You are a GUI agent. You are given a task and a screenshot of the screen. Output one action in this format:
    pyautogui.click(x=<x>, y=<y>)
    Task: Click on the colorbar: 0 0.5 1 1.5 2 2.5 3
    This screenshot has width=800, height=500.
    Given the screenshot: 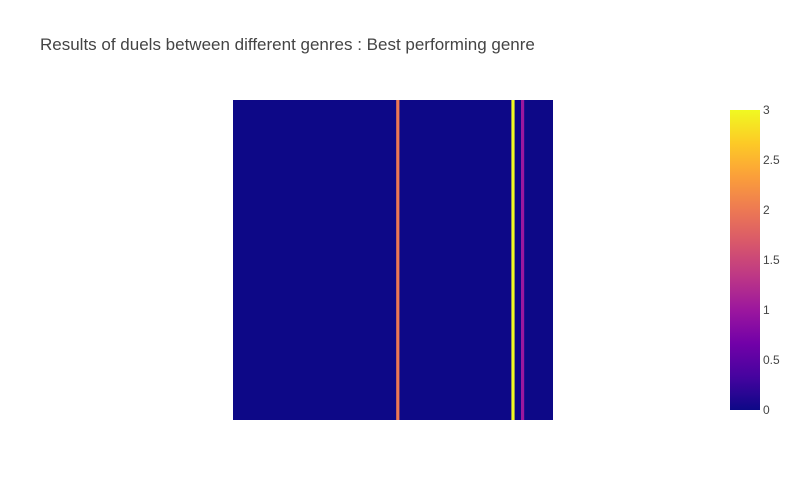 What is the action you would take?
    pyautogui.click(x=755, y=260)
    